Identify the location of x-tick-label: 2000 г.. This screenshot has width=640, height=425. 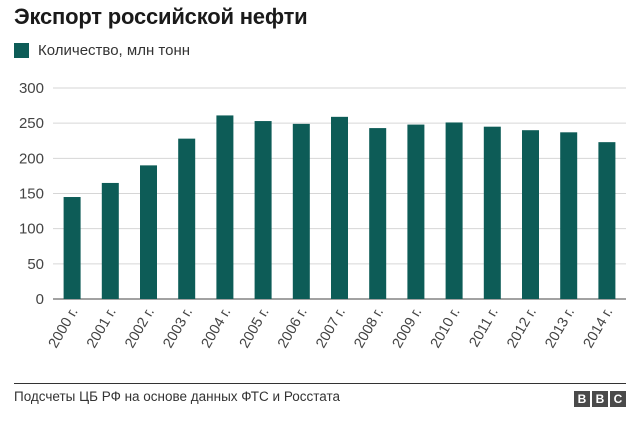
(64, 328).